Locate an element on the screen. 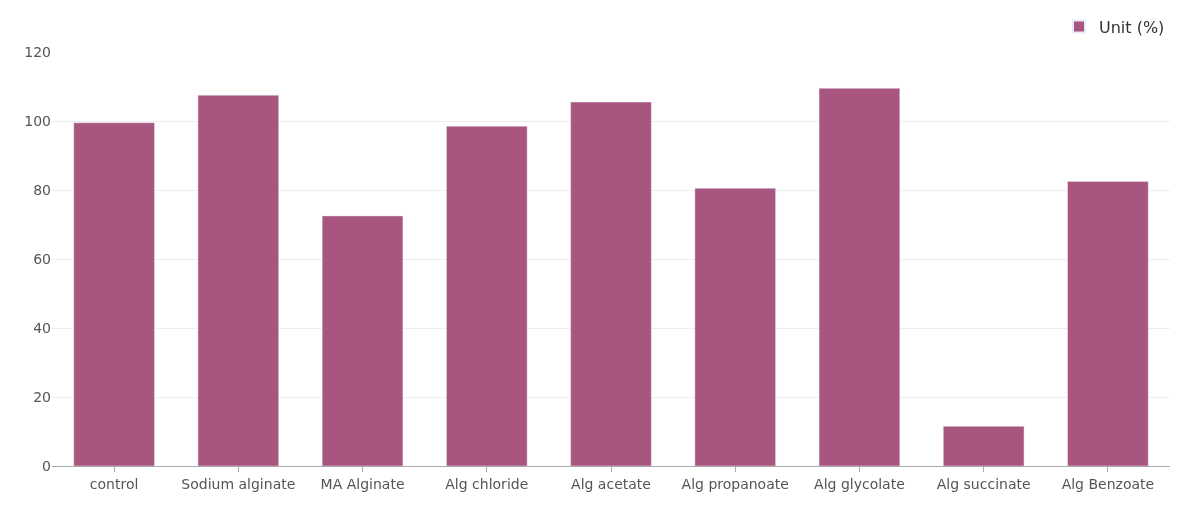 The image size is (1180, 521). y-tick-label: 80 is located at coordinates (42, 189).